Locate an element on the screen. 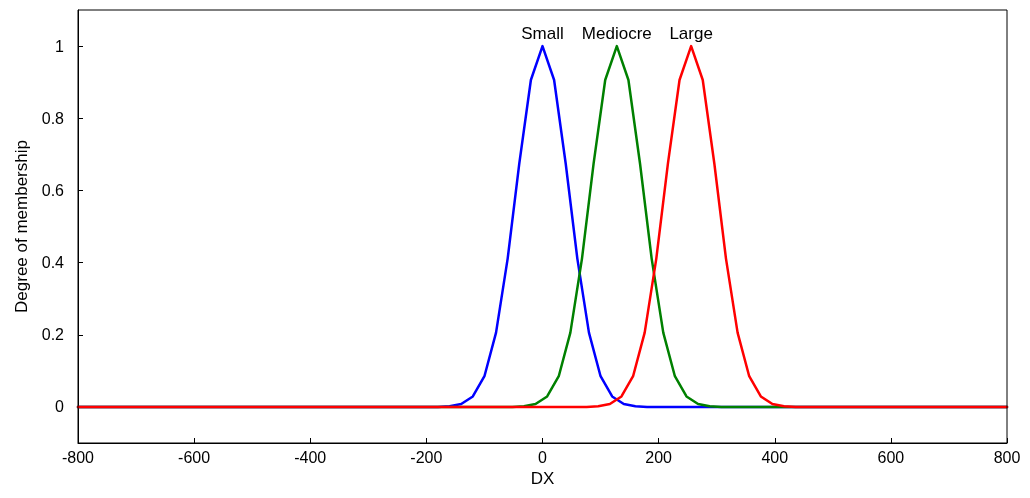 The height and width of the screenshot is (498, 1030). y-tick-label: 1 is located at coordinates (60, 46).